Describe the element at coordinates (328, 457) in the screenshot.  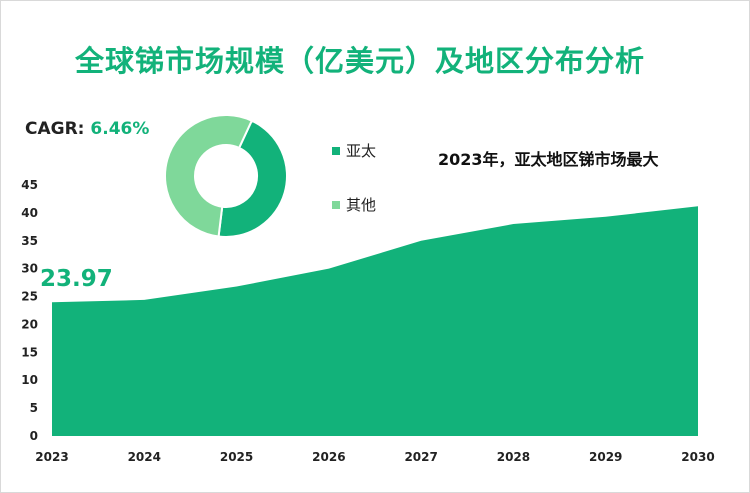
I see `x-tick-label: 2026` at that location.